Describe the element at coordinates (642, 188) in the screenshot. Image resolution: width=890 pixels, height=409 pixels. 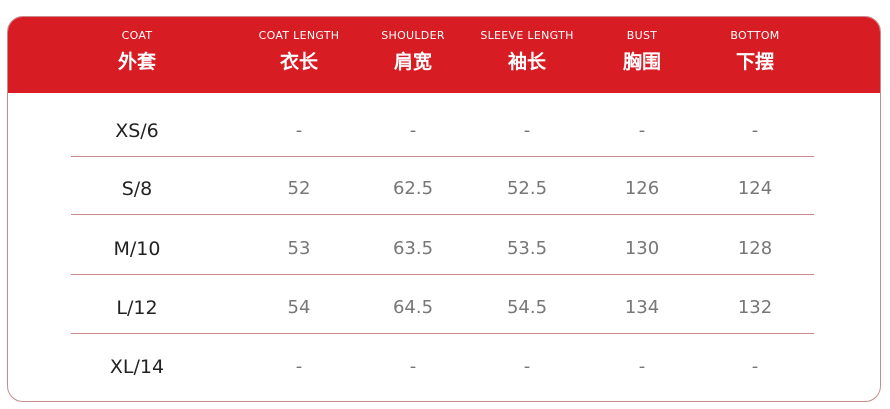
I see `table-cell: 126` at that location.